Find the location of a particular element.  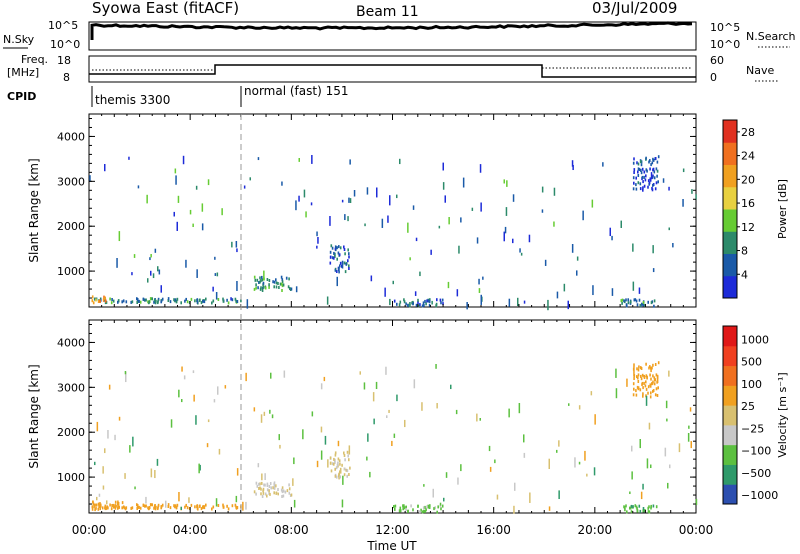

colorbar-tick-label: −100 is located at coordinates (756, 451).